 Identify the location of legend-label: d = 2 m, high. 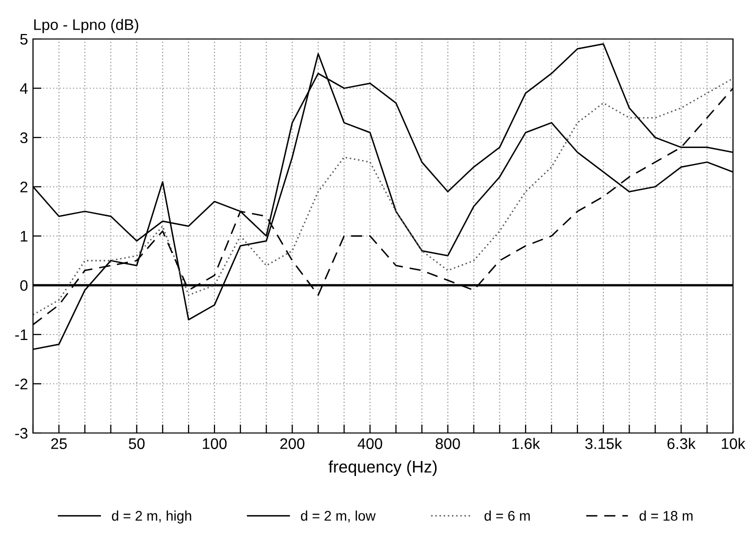
(152, 517).